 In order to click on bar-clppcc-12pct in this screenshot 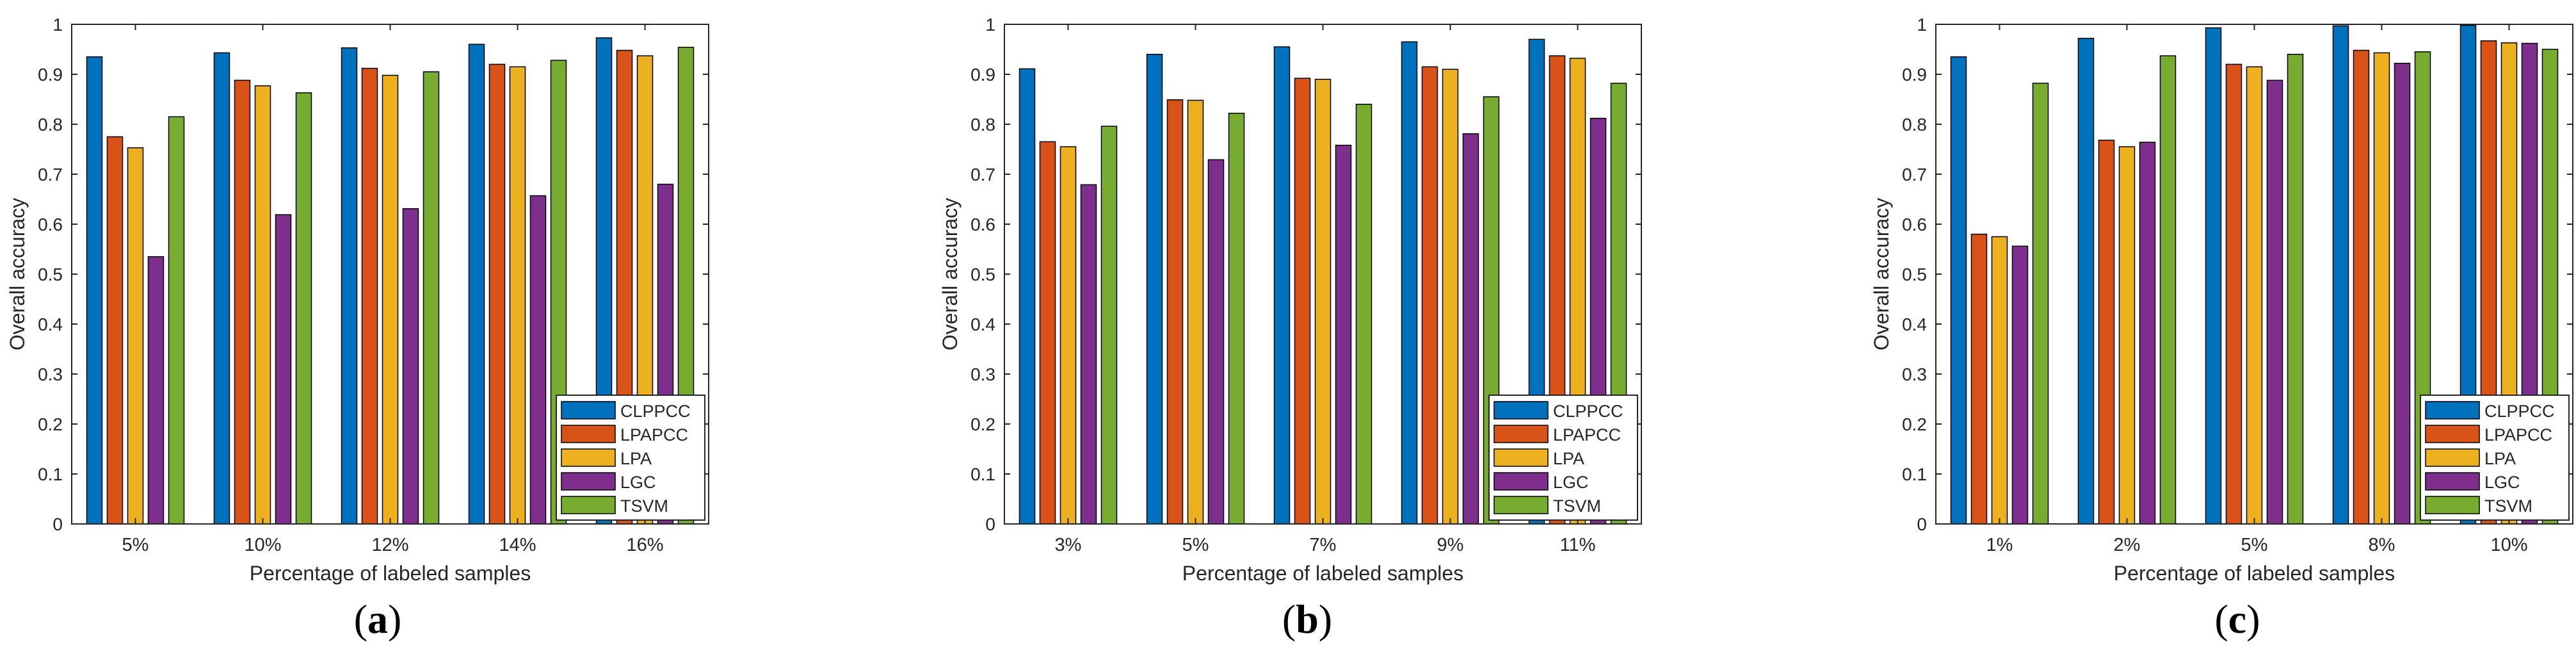, I will do `click(349, 286)`.